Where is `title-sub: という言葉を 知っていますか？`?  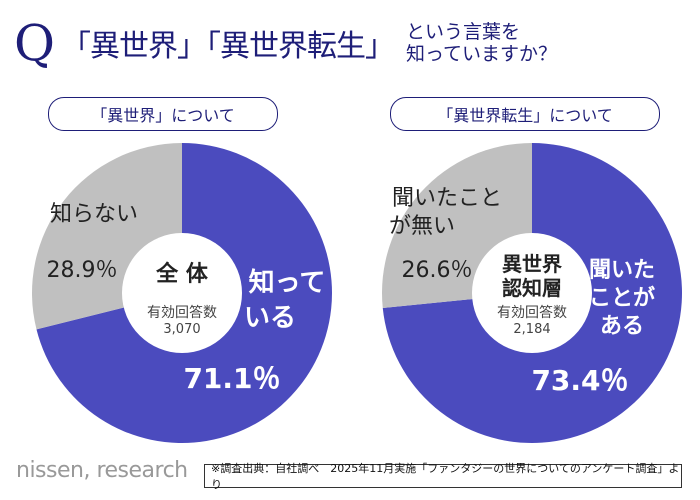
title-sub: という言葉を 知っていますか？ is located at coordinates (481, 43).